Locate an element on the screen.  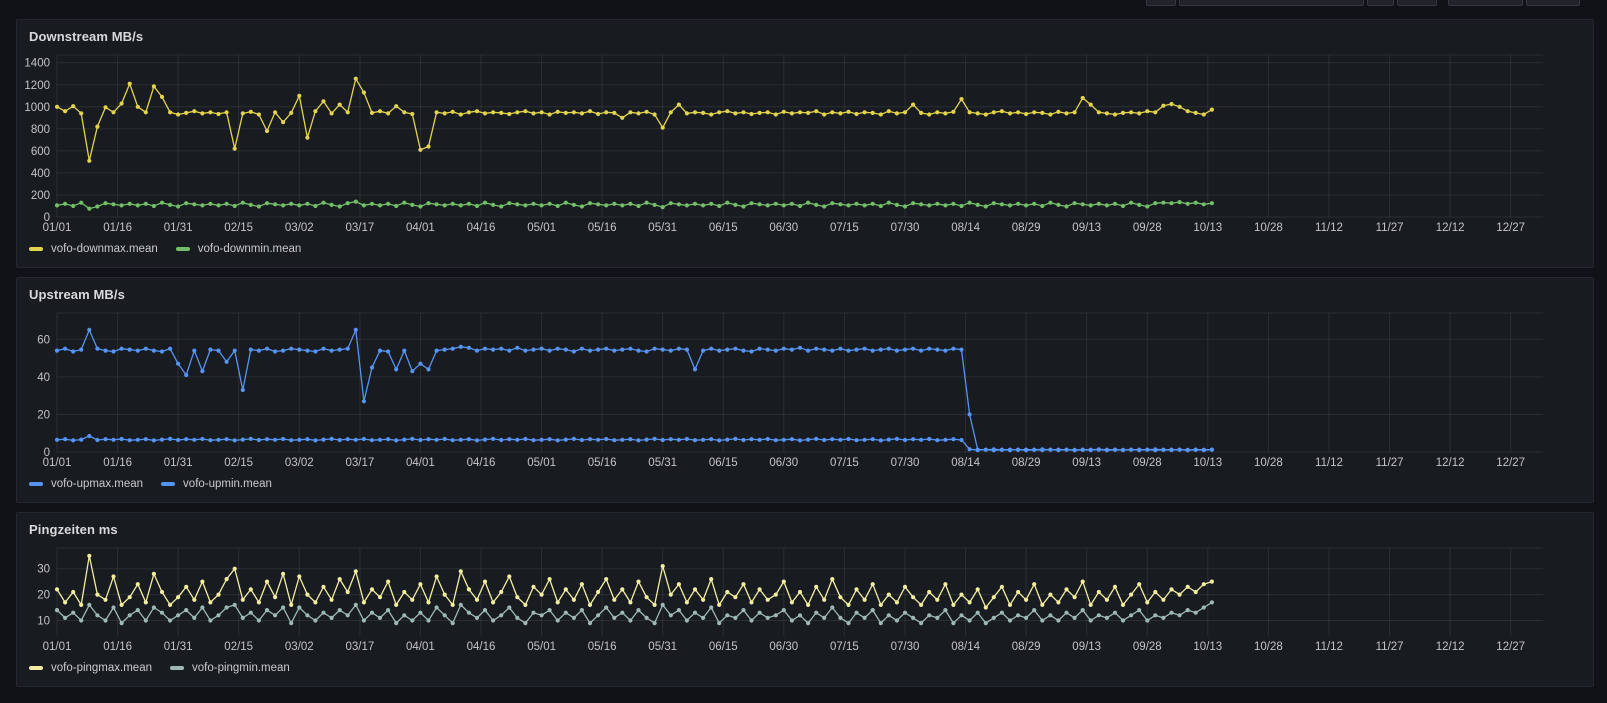
legend-downstream: vofo-downmax.mean vofo-downmin.mean is located at coordinates (805, 252).